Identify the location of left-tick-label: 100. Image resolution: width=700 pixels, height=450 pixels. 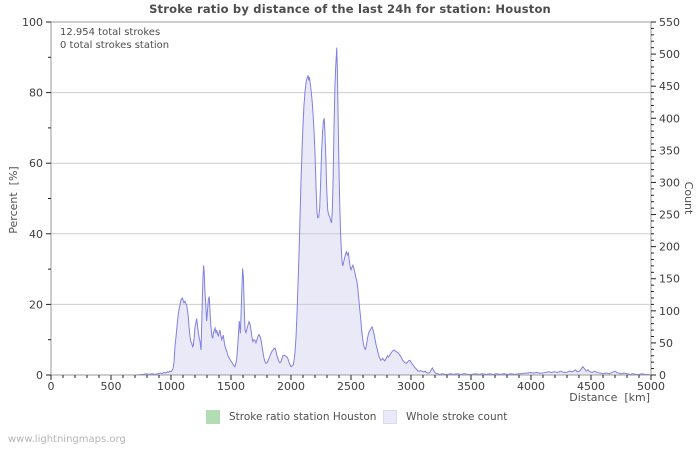
(32, 22).